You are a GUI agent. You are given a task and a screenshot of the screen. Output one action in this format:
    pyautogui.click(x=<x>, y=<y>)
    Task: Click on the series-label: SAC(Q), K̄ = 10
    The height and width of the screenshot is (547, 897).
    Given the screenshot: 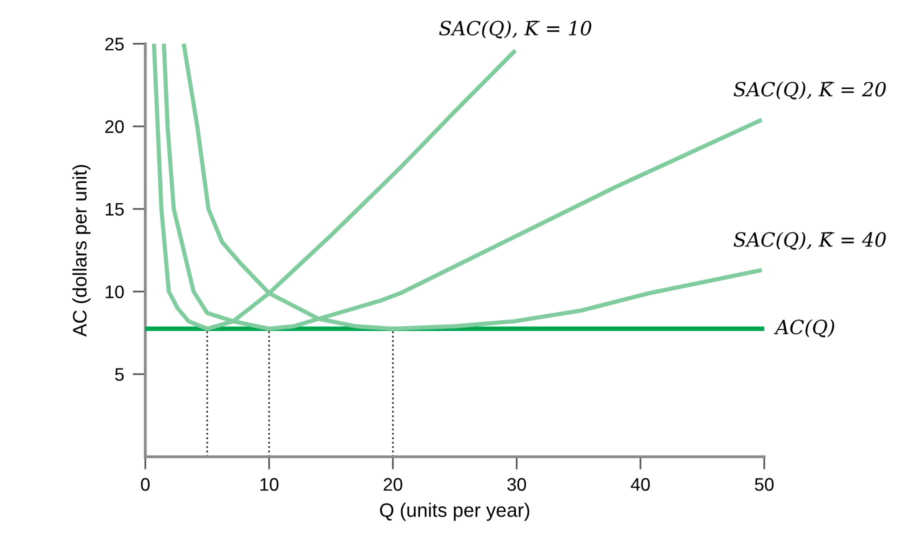 What is the action you would take?
    pyautogui.click(x=515, y=29)
    